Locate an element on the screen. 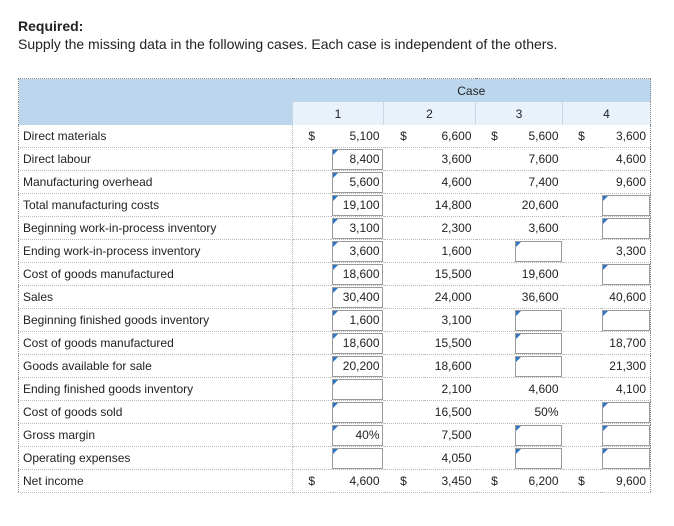 The height and width of the screenshot is (526, 674). row-label: Direct materials is located at coordinates (155, 136).